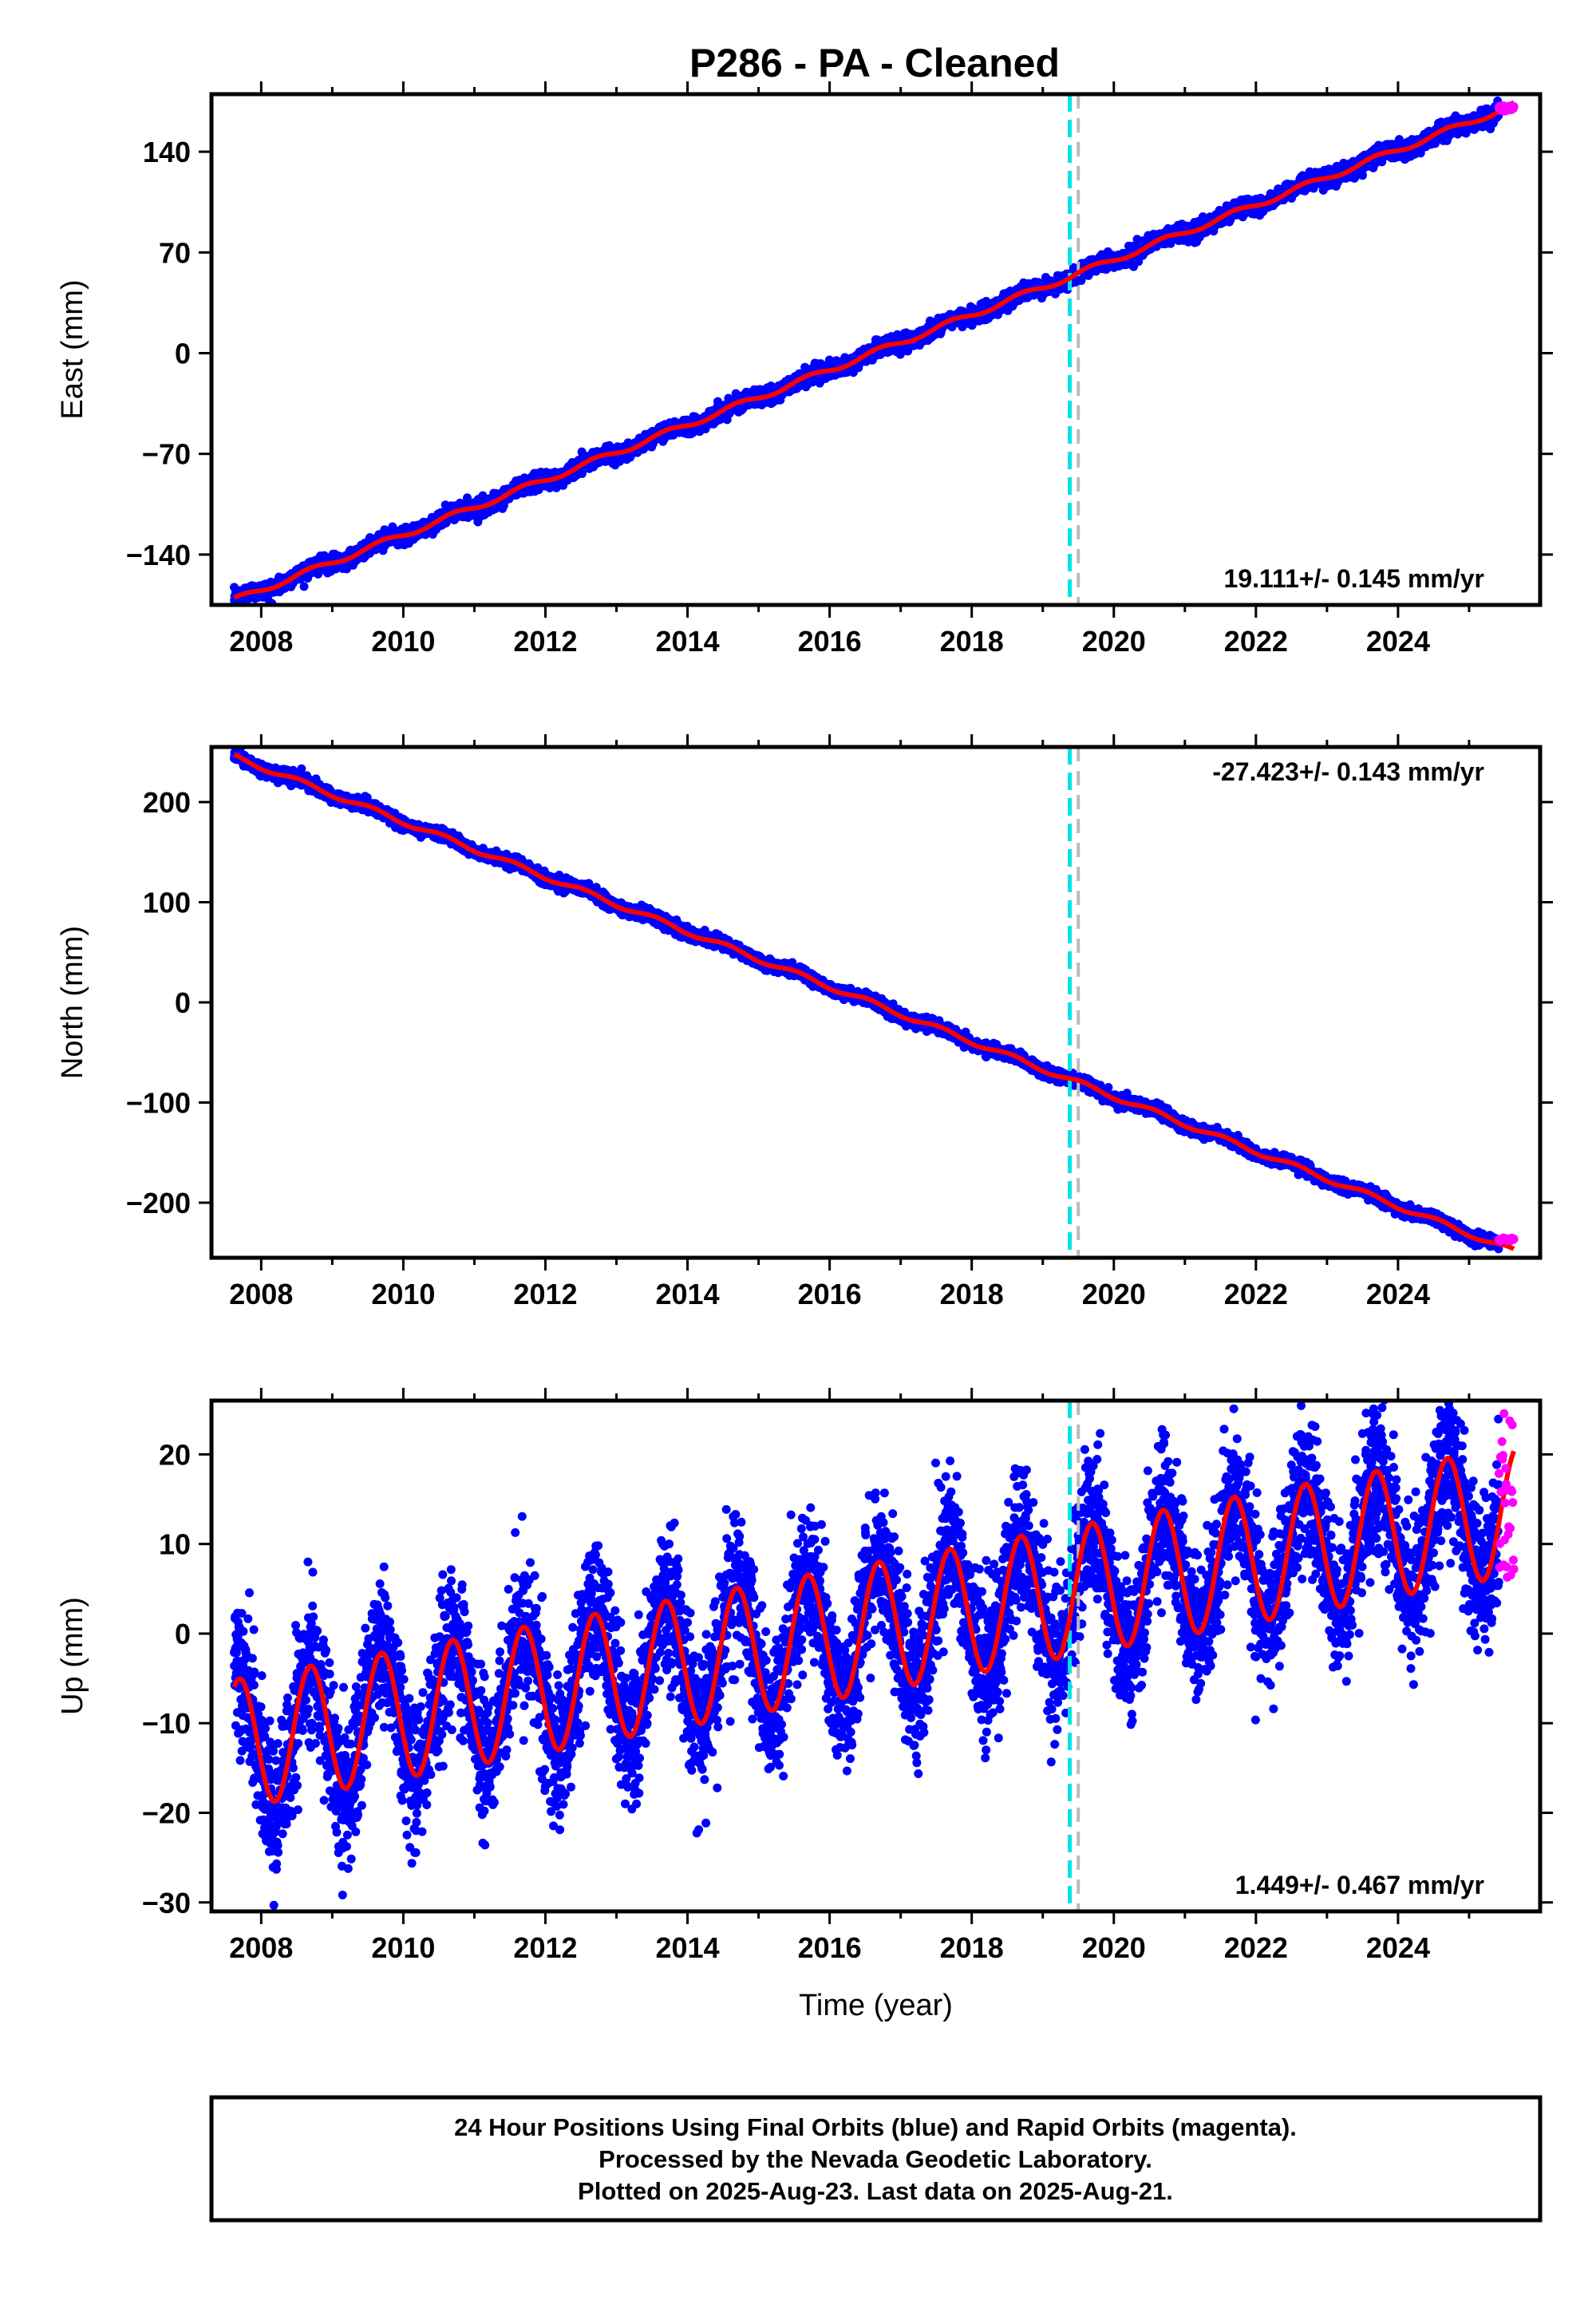 The image size is (1596, 2316). What do you see at coordinates (874, 63) in the screenshot?
I see `figure-title: P286 - PA - Cleaned` at bounding box center [874, 63].